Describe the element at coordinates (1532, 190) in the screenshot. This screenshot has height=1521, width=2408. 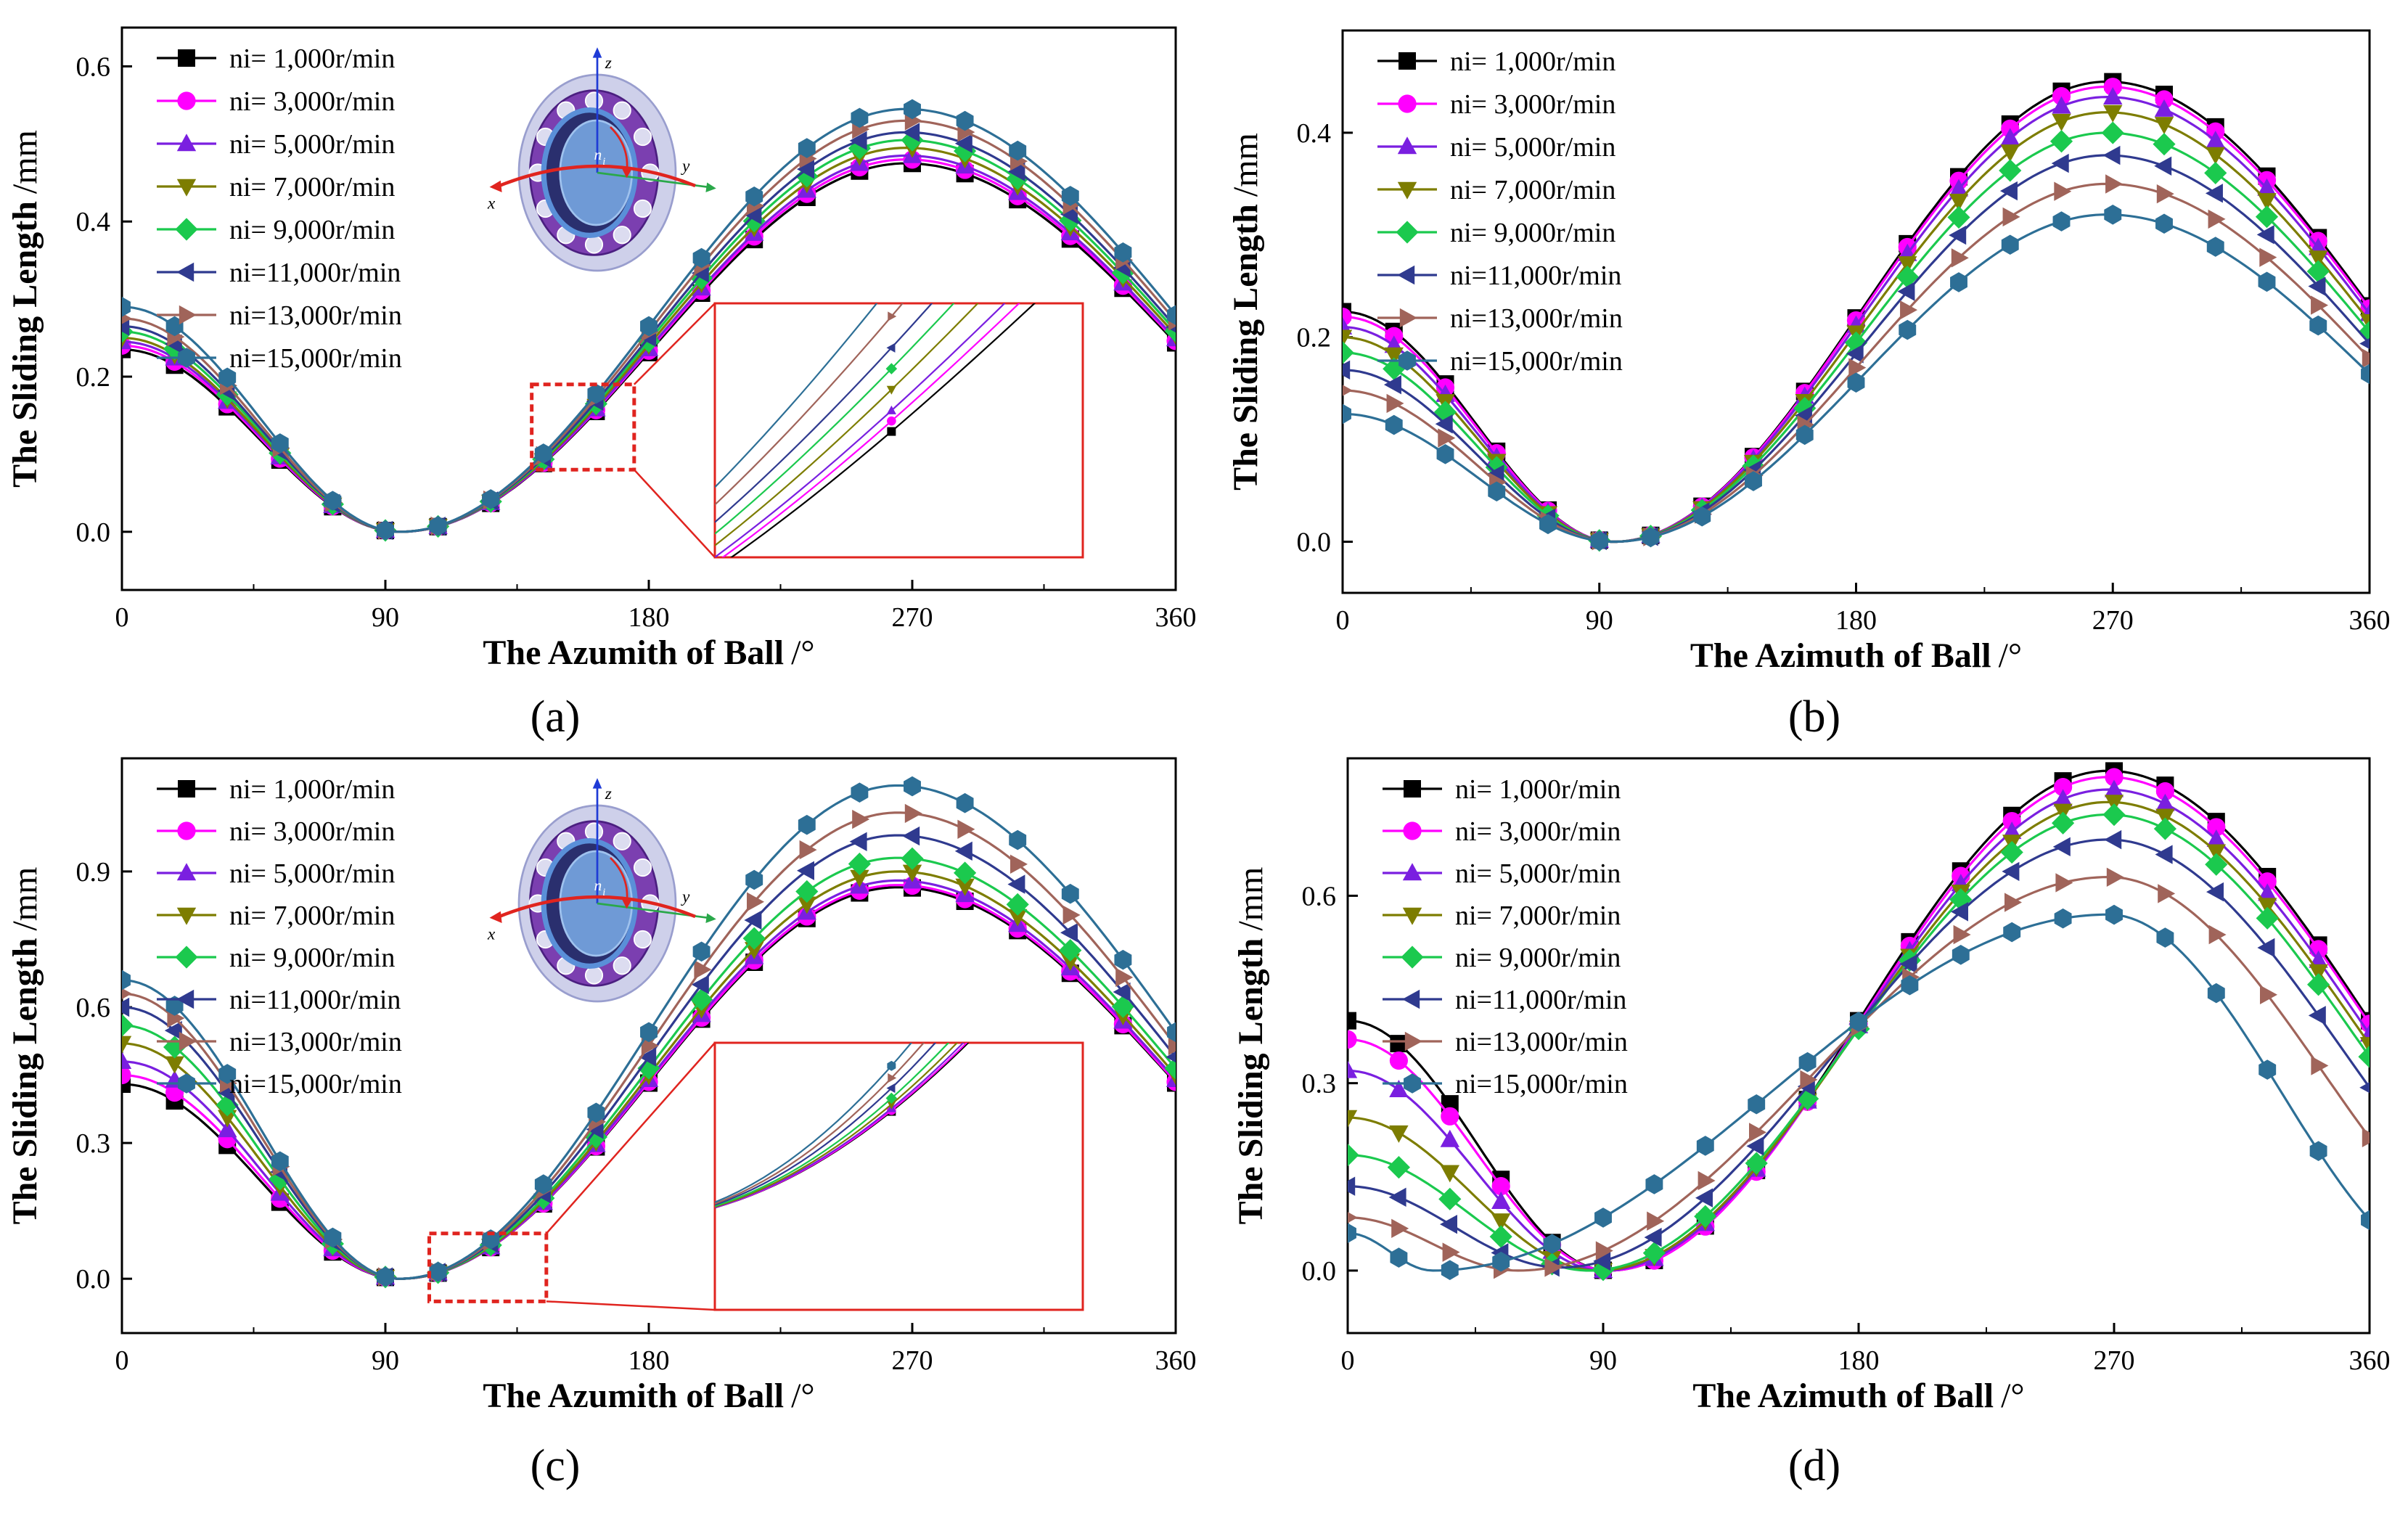
I see `legend-label: ni= 7,000r/min` at that location.